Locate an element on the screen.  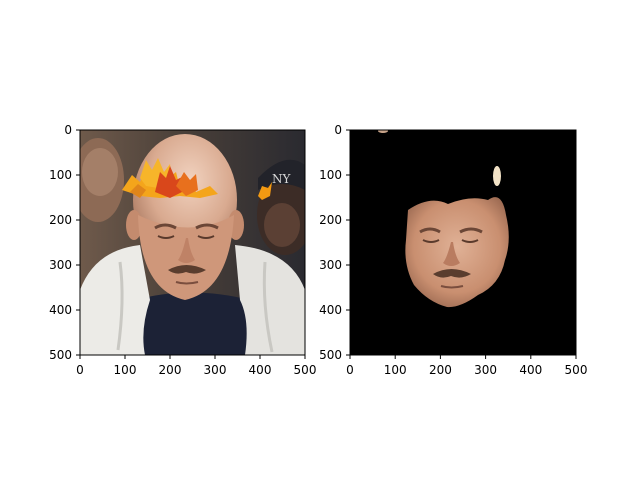
autumn-leaves-overlay is located at coordinates (197, 179).